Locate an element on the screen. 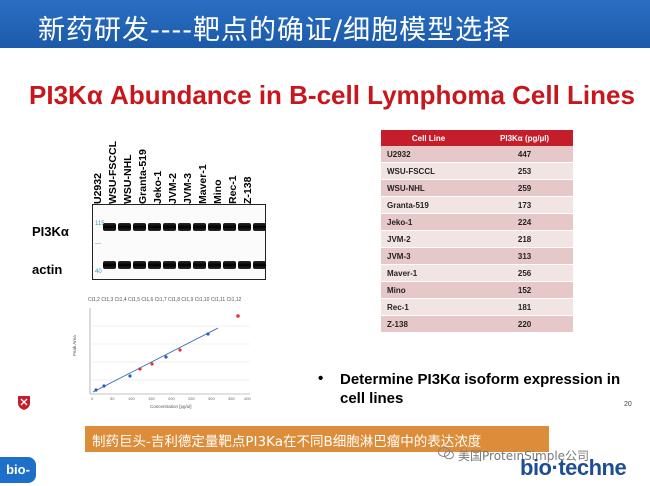  svg-text: 150 is located at coordinates (151, 398).